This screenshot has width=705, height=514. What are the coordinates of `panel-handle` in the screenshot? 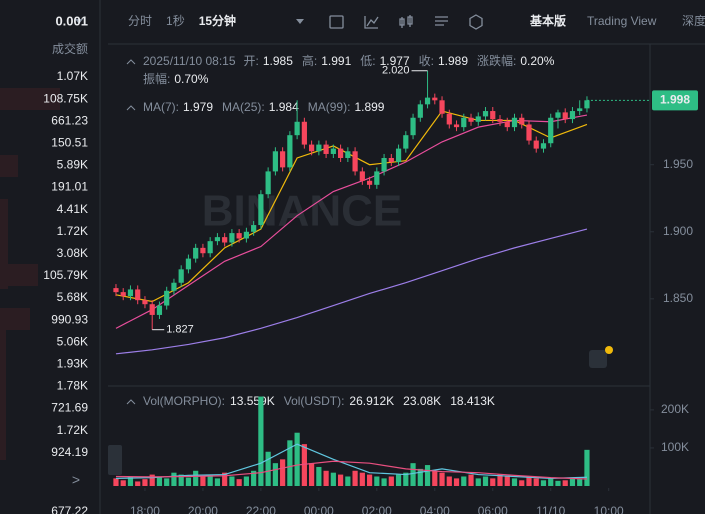 It's located at (115, 460).